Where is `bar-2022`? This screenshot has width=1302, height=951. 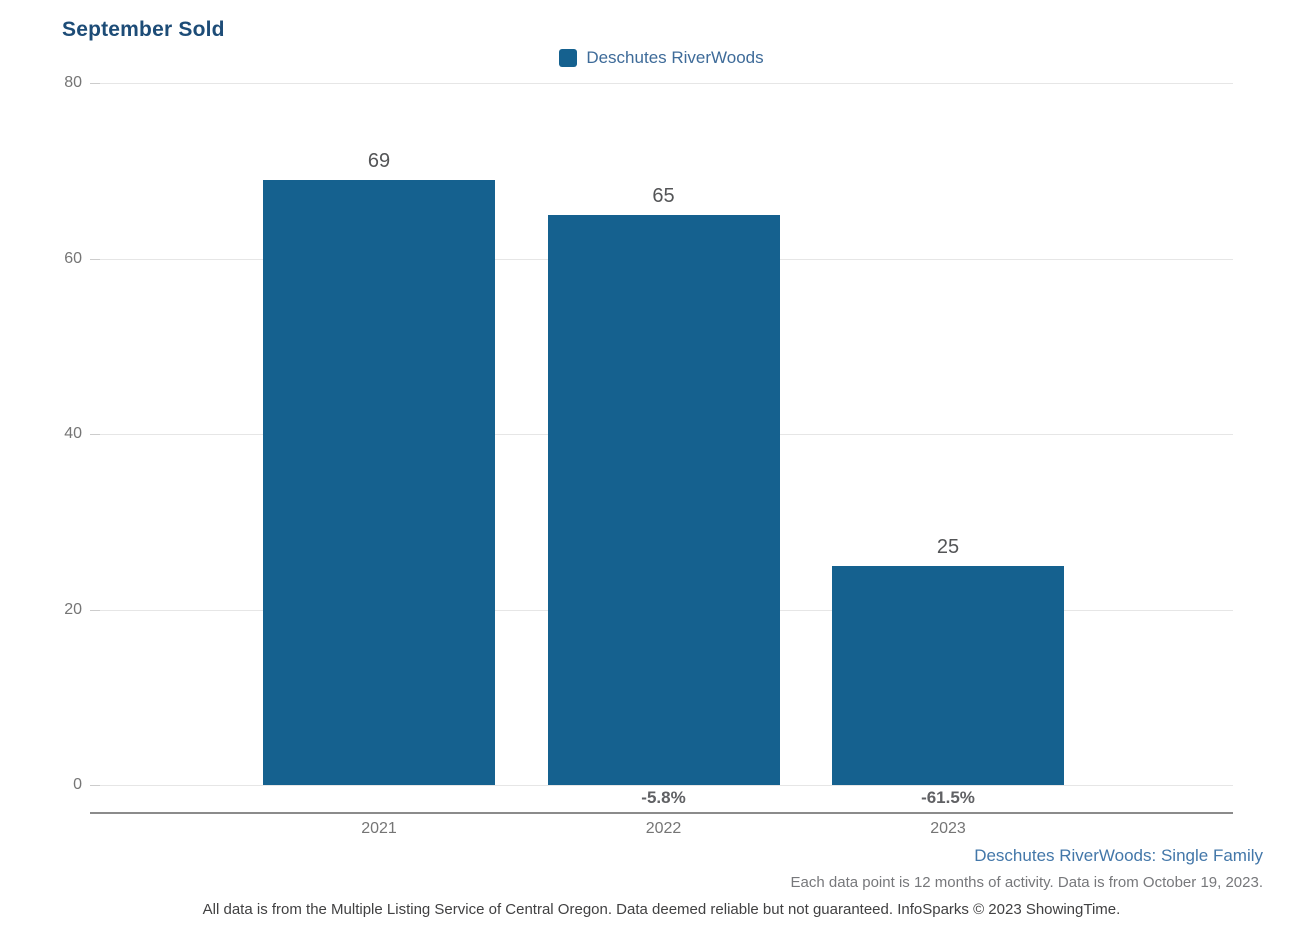 bar-2022 is located at coordinates (663, 499).